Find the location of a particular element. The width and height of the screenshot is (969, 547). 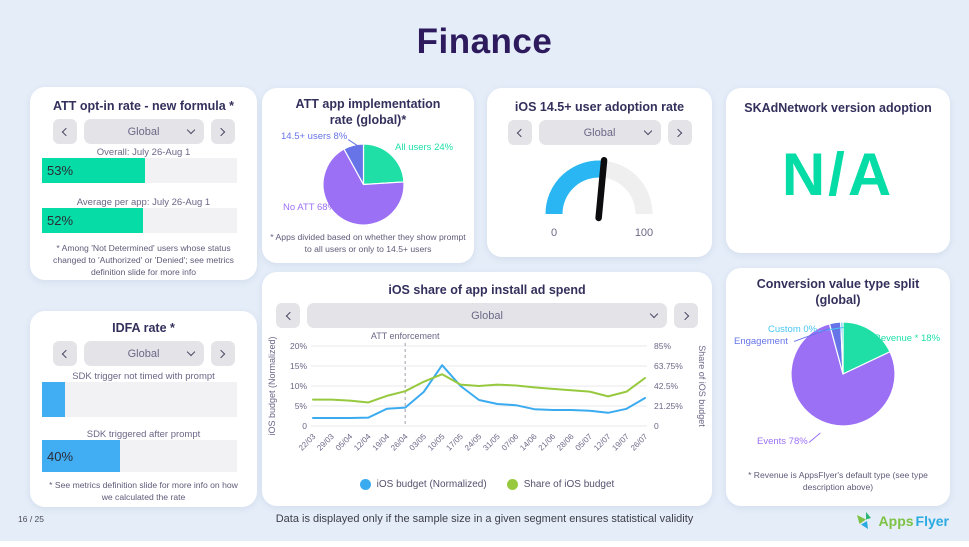

label-connector-line is located at coordinates (814, 438).